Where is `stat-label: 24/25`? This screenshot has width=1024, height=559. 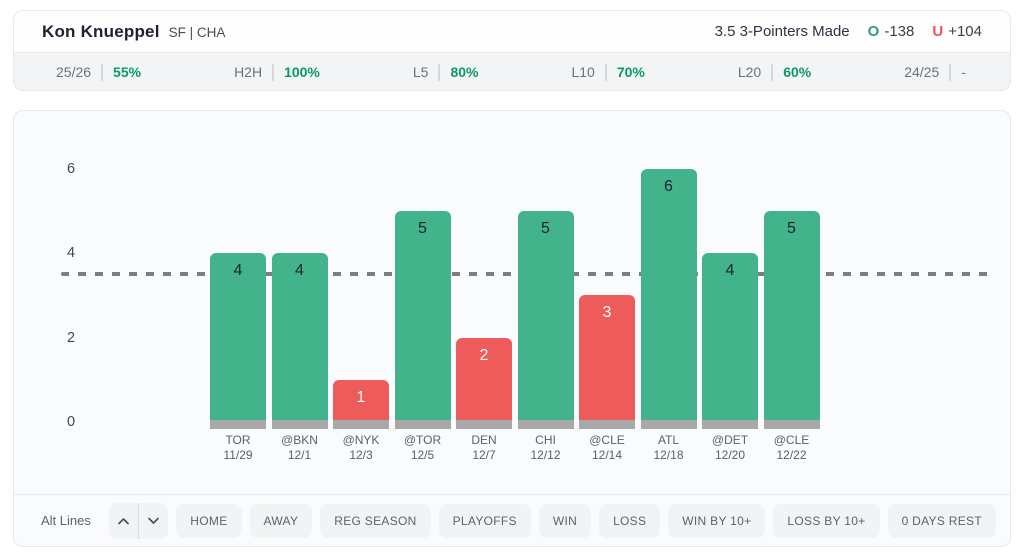
stat-label: 24/25 is located at coordinates (922, 72).